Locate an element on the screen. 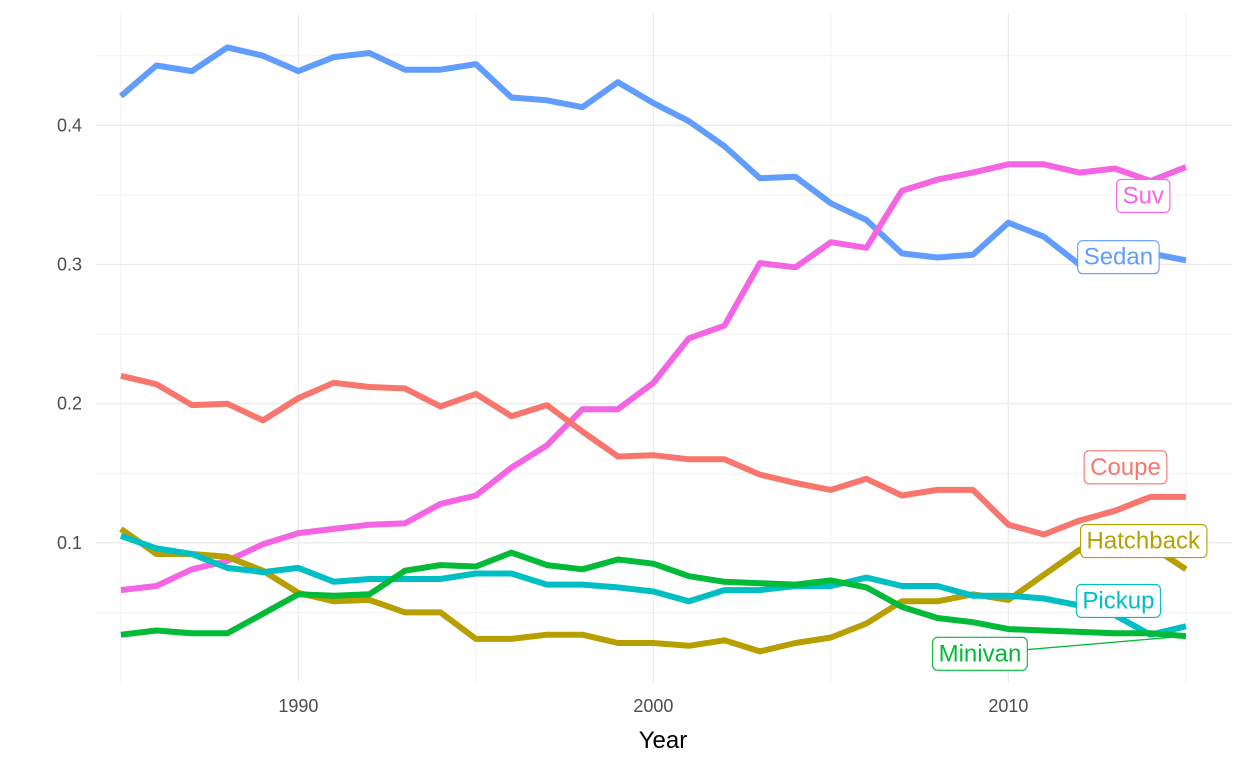 Image resolution: width=1248 pixels, height=768 pixels. y-tick-label: 0.2 is located at coordinates (69, 404).